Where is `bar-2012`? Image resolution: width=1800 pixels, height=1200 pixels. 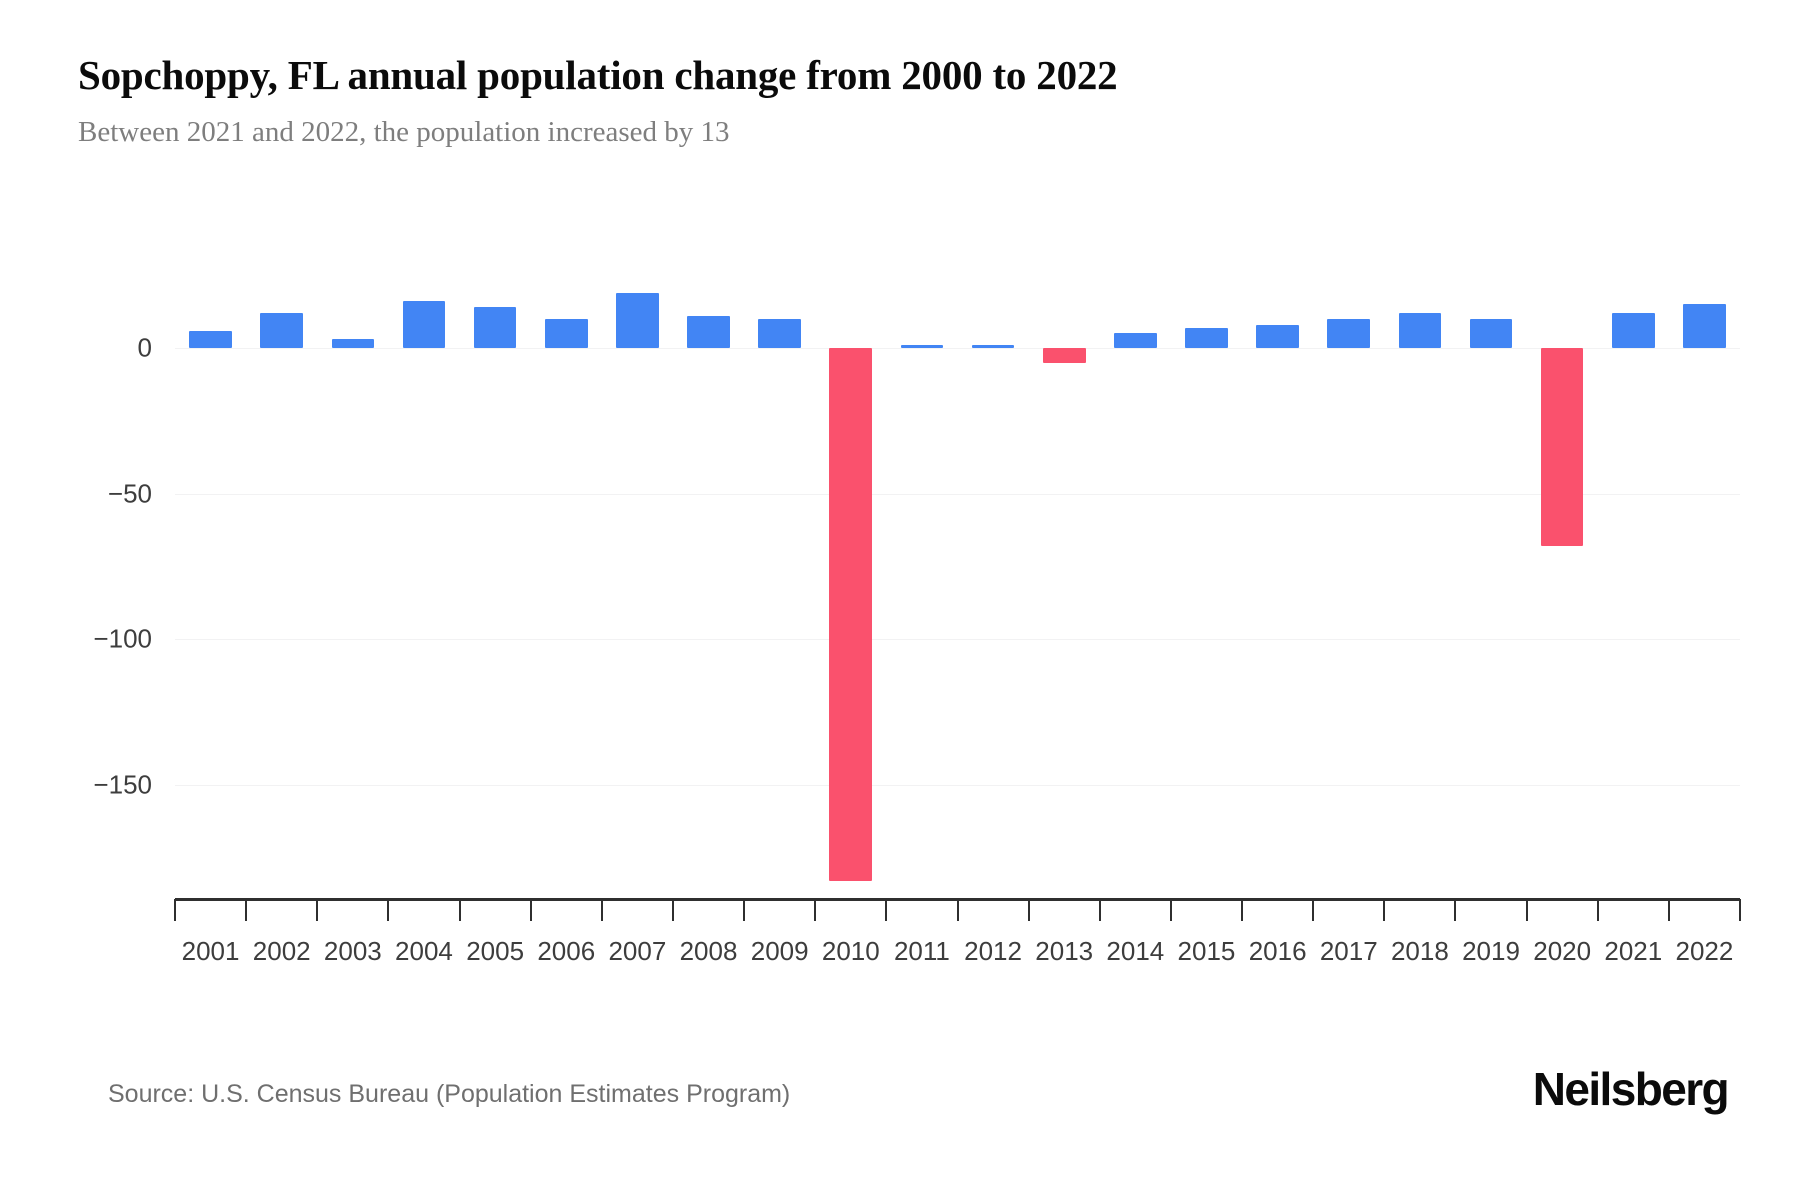 bar-2012 is located at coordinates (993, 346).